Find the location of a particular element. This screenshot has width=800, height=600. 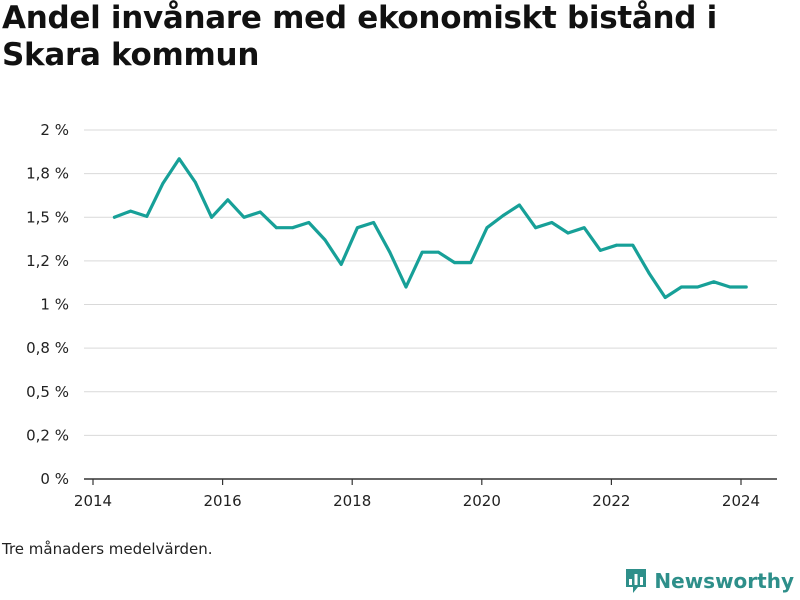

y-tick-label: 1 % is located at coordinates (54, 305).